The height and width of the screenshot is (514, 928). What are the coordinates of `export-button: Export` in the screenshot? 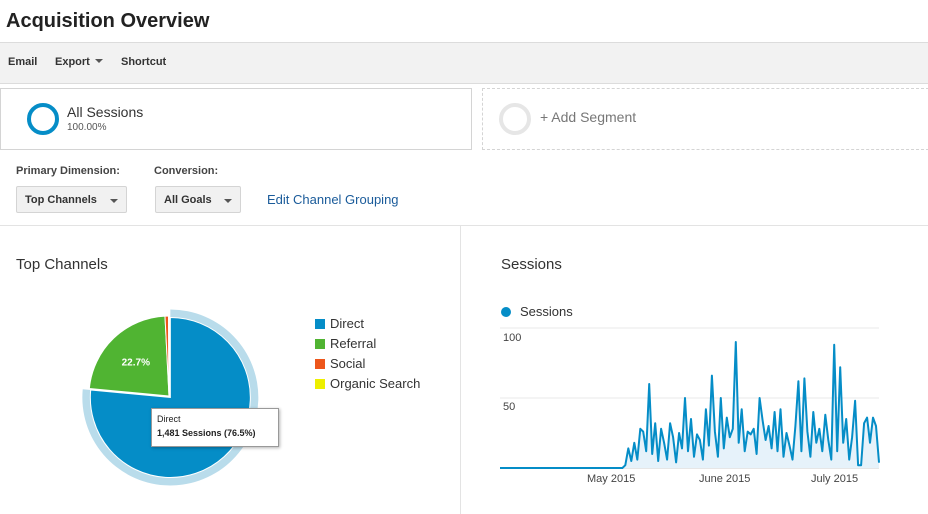 It's located at (79, 62).